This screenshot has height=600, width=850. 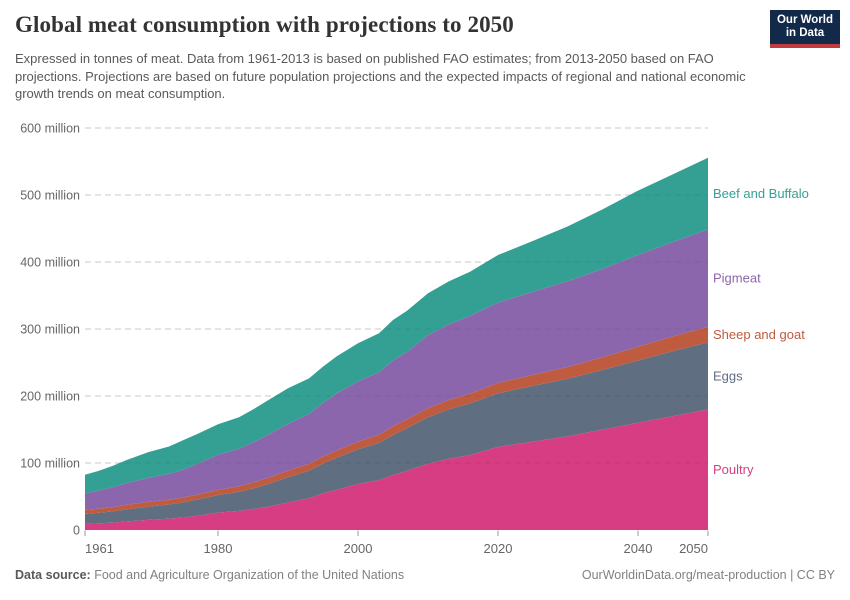 What do you see at coordinates (50, 464) in the screenshot?
I see `y-tick-label-100: 100 million` at bounding box center [50, 464].